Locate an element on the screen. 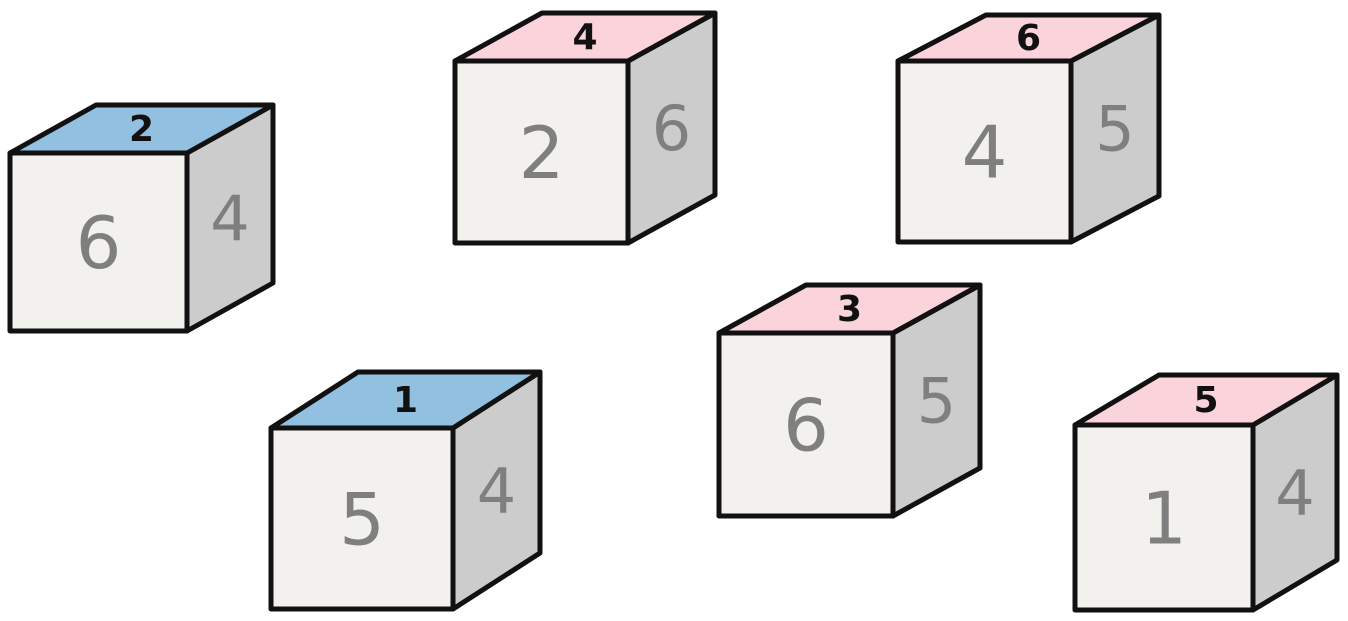 Image resolution: width=1348 pixels, height=621 pixels. cube-top-number: 2 is located at coordinates (141, 129).